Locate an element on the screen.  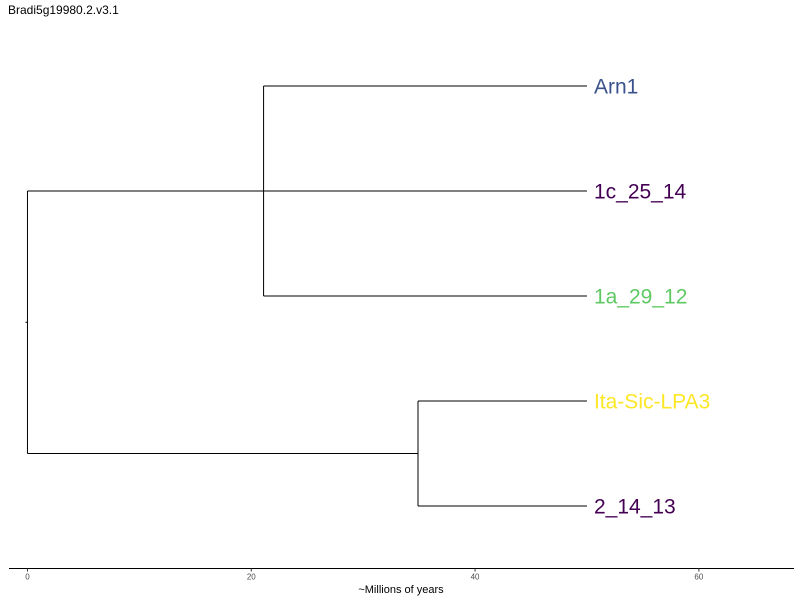
x-tick-label-0: 0 is located at coordinates (27, 577).